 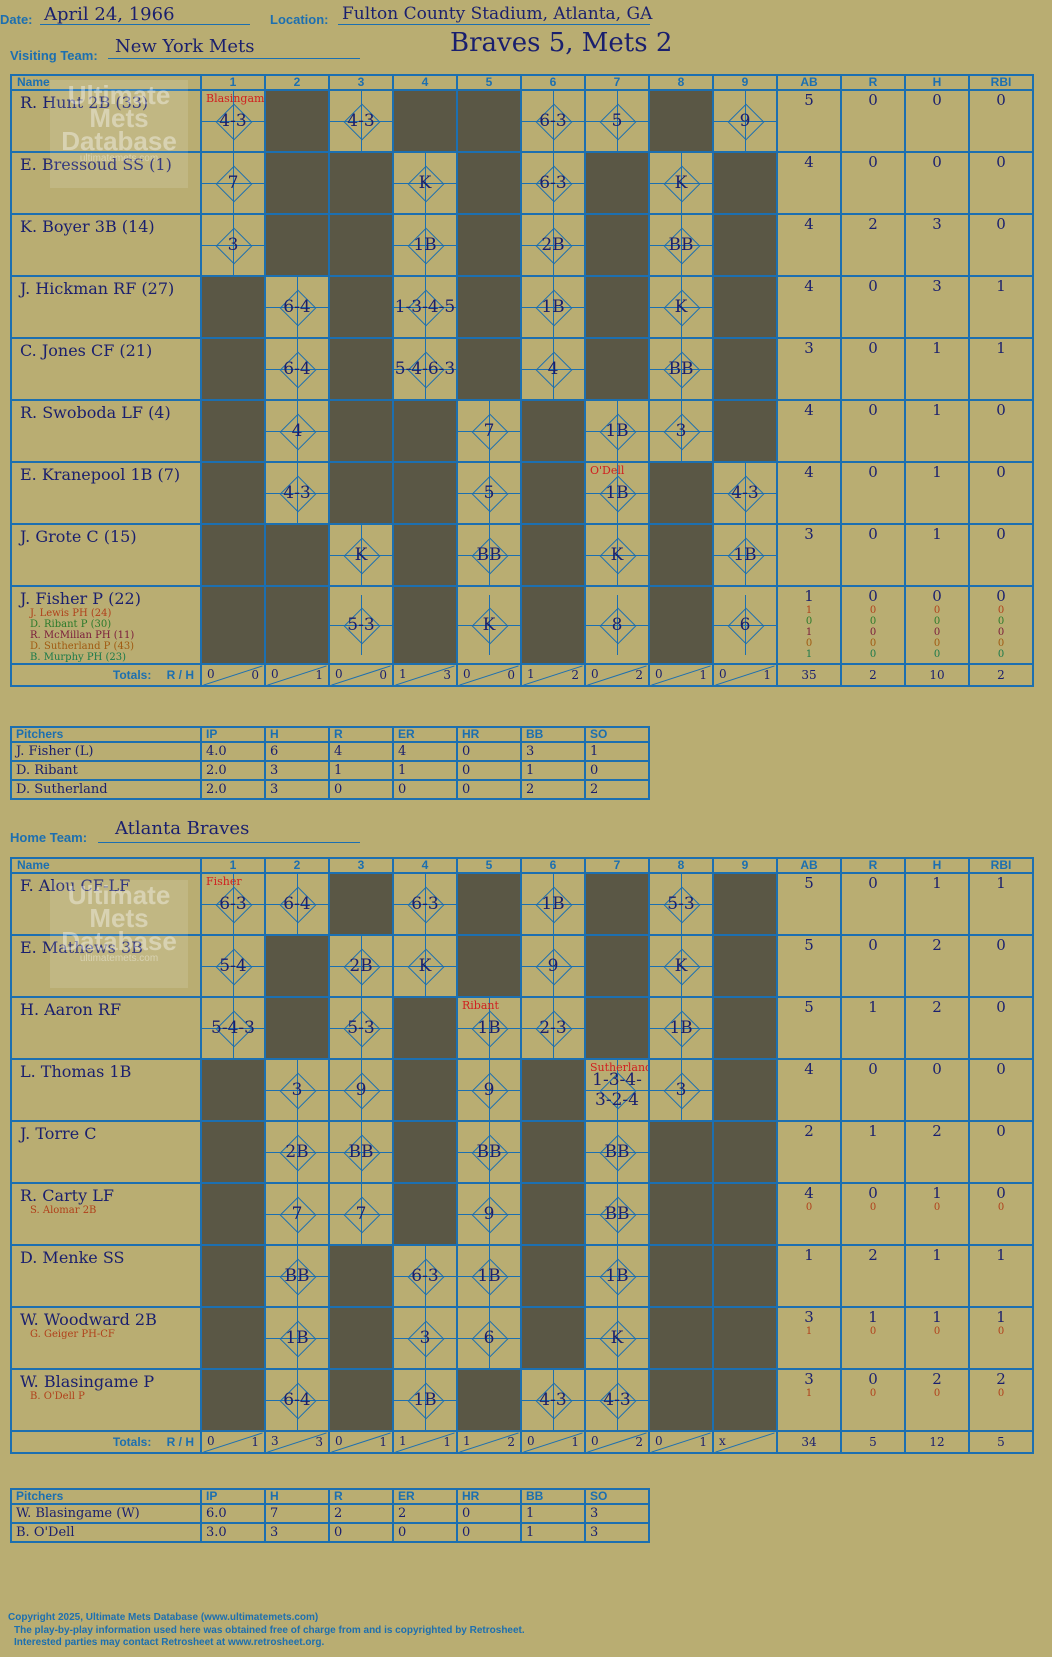 What do you see at coordinates (233, 1496) in the screenshot?
I see `pitching-header: IP` at bounding box center [233, 1496].